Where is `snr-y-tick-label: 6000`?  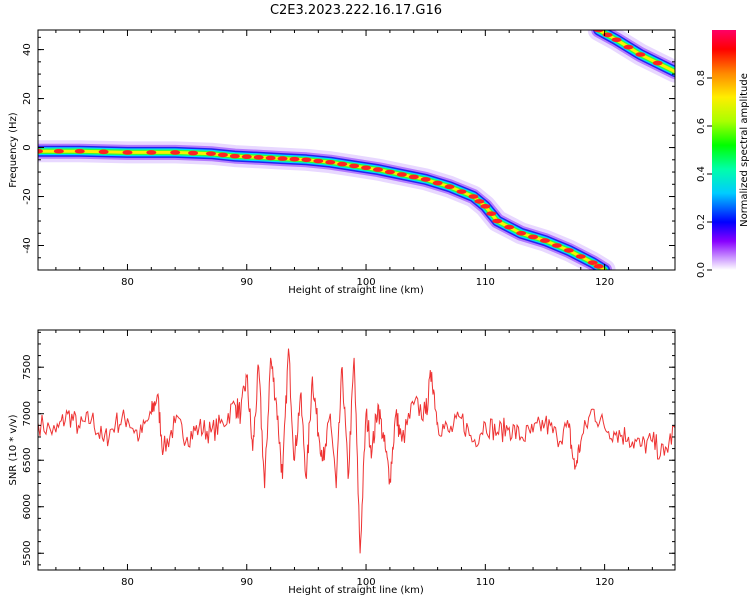
snr-y-tick-label: 6000 is located at coordinates (27, 506).